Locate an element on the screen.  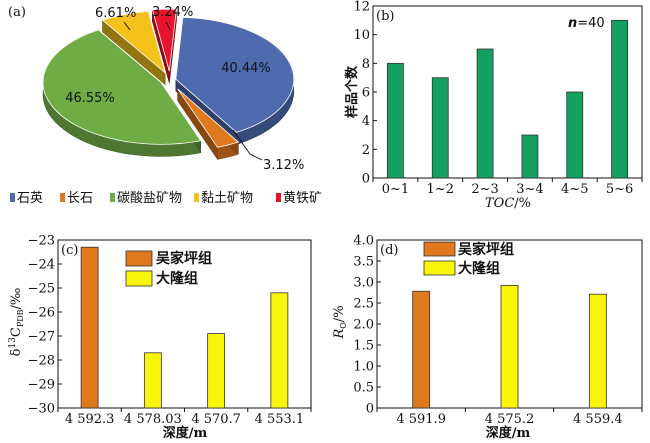
x-tick-label: 1~2 is located at coordinates (440, 189).